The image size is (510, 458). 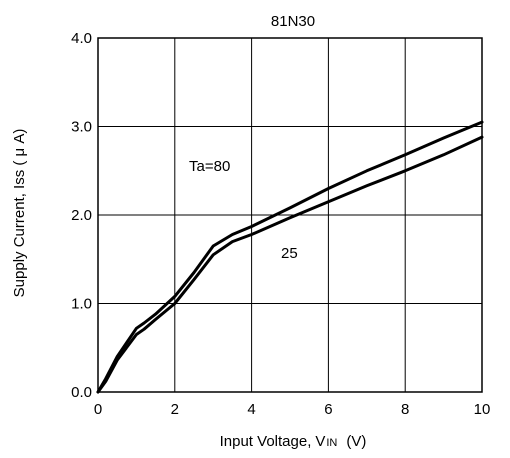 What do you see at coordinates (81, 127) in the screenshot?
I see `y-tick-label: 3.0` at bounding box center [81, 127].